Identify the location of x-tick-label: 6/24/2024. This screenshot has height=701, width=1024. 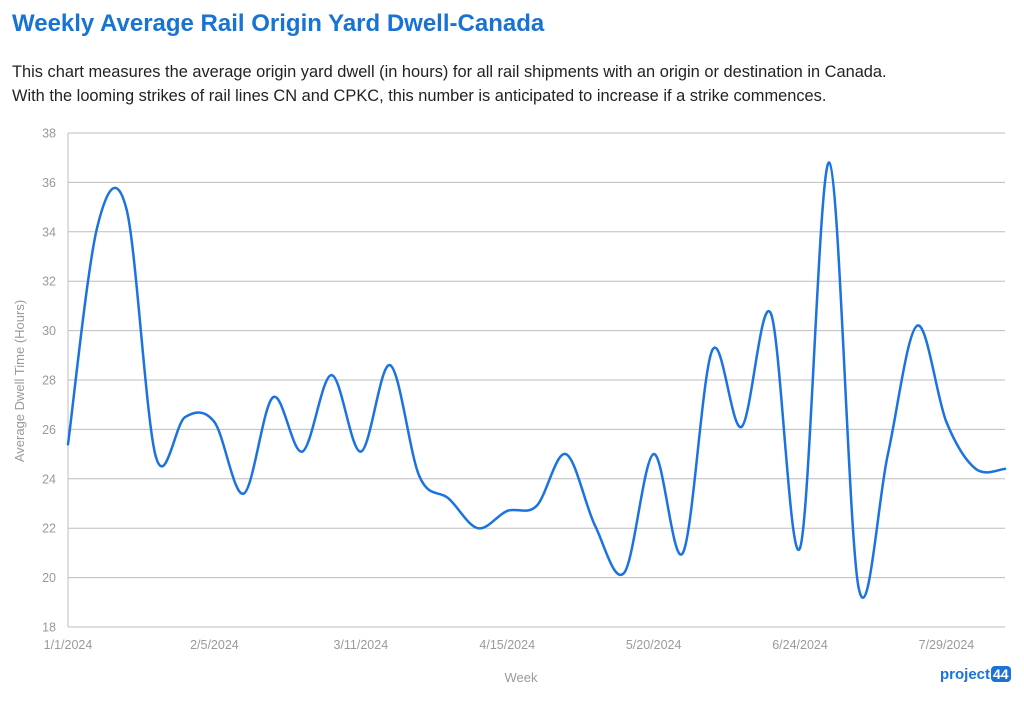
(800, 645).